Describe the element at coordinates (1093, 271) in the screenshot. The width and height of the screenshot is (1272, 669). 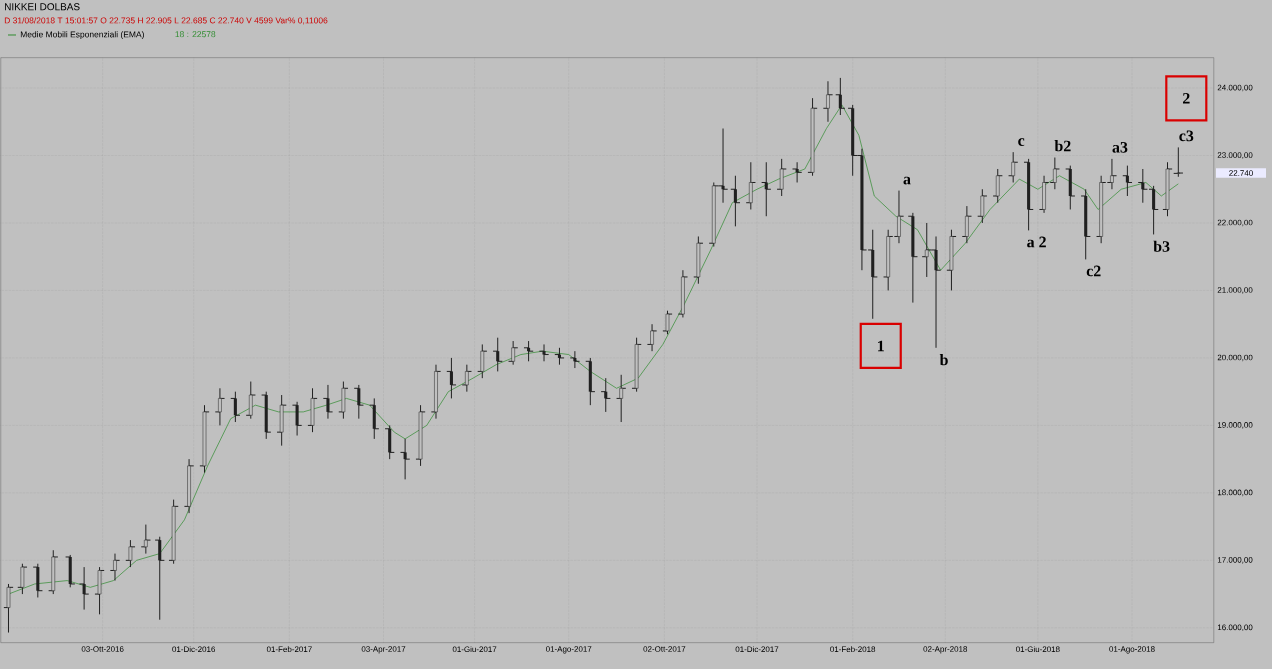
I see `annotation: c2` at that location.